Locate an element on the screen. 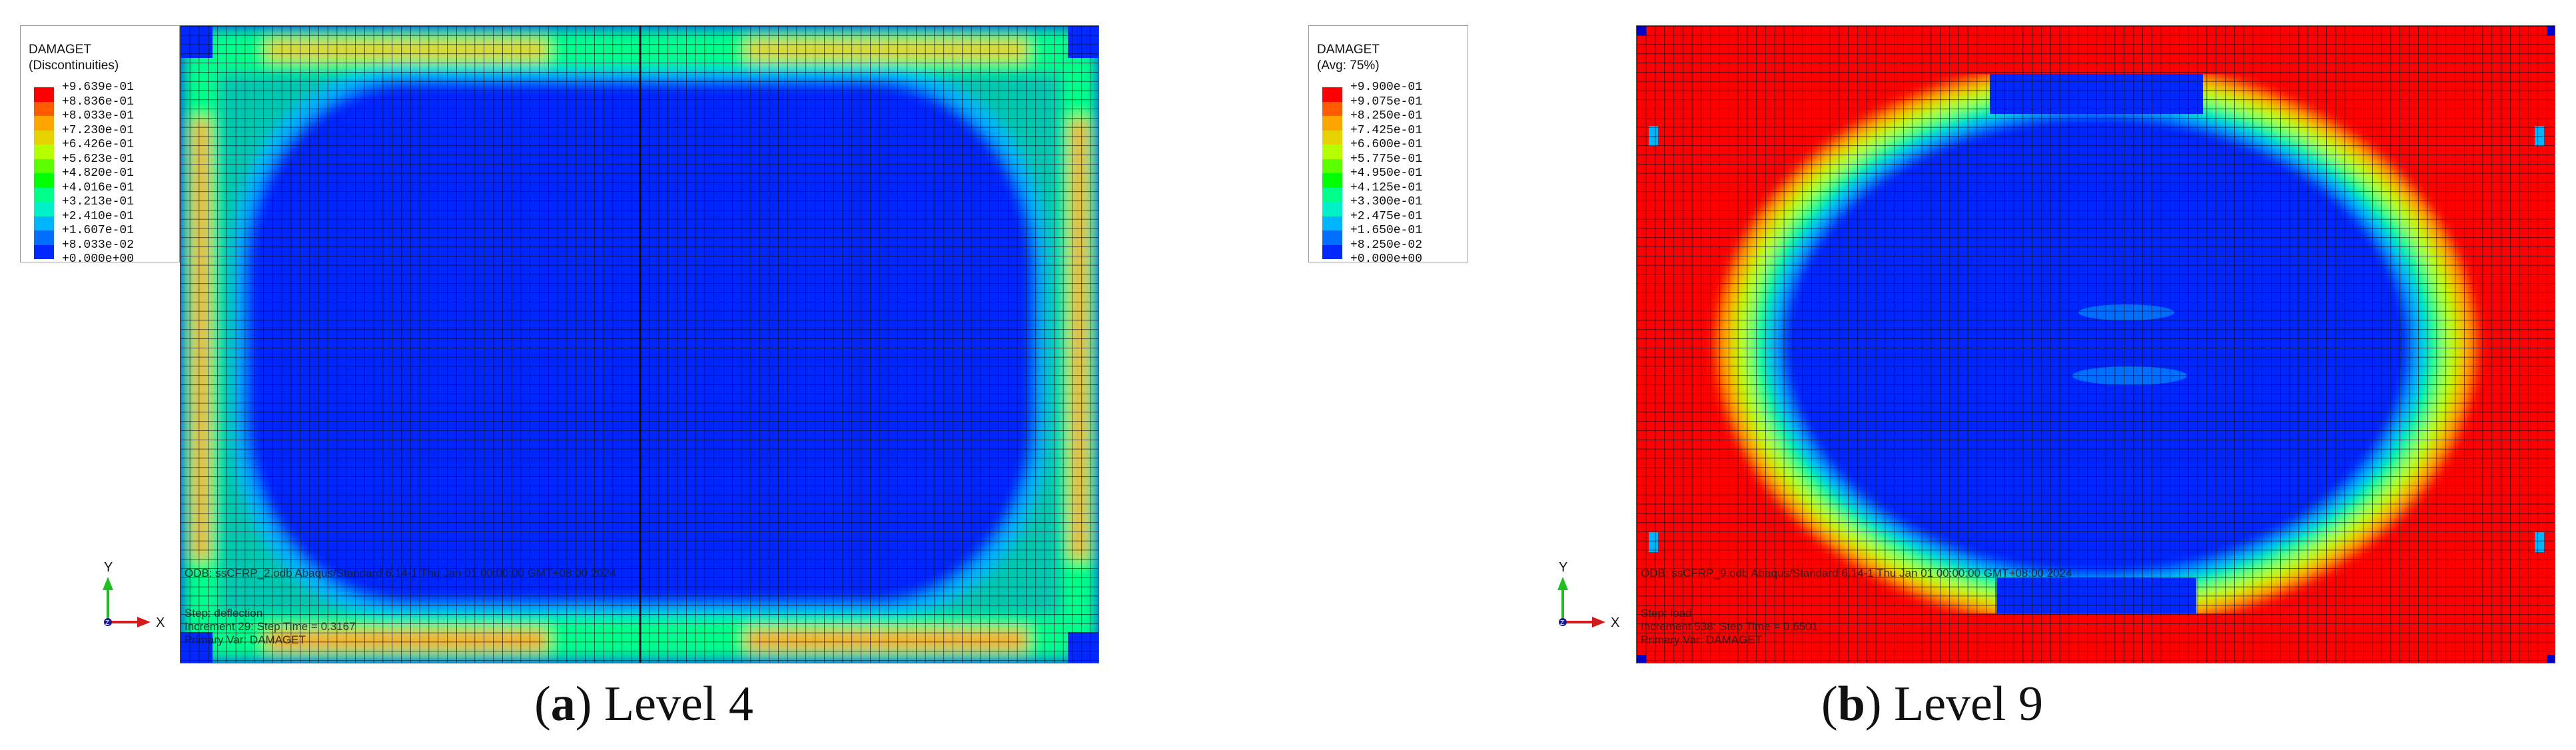  legend-value: +8.836e-01 is located at coordinates (99, 102).